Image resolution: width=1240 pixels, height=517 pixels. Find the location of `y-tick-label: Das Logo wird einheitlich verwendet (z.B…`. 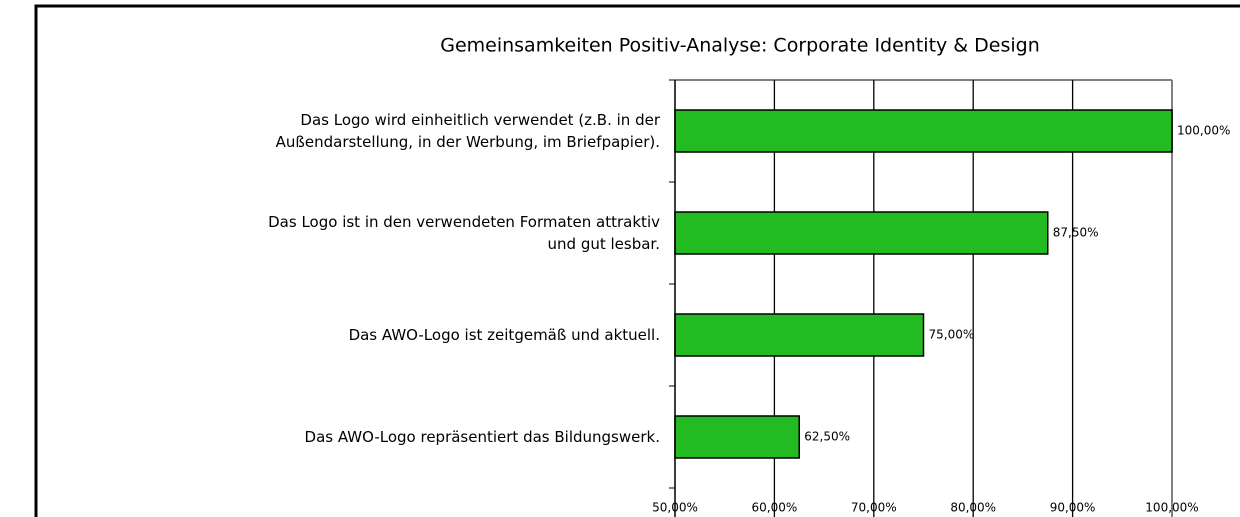

y-tick-label: Das Logo wird einheitlich verwendet (z.B… is located at coordinates (468, 131).